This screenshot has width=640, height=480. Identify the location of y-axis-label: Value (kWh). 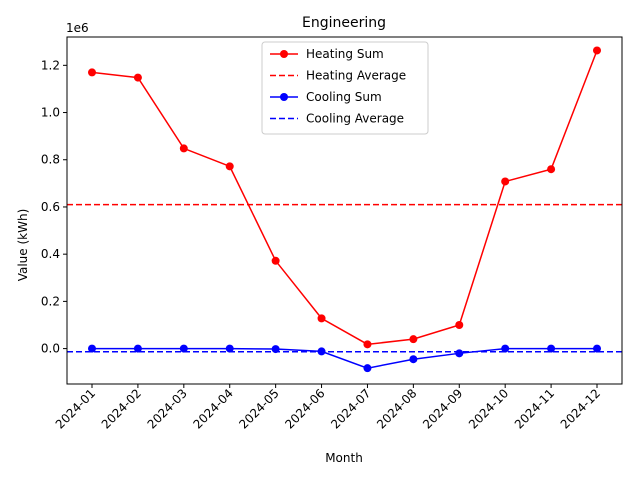
(23, 245).